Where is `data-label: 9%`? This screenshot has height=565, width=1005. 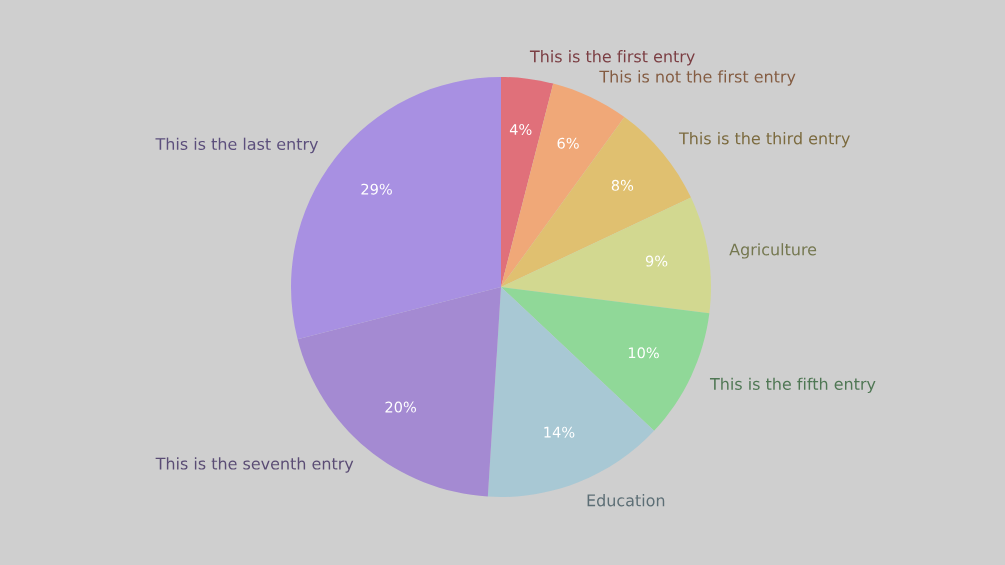 data-label: 9% is located at coordinates (656, 261).